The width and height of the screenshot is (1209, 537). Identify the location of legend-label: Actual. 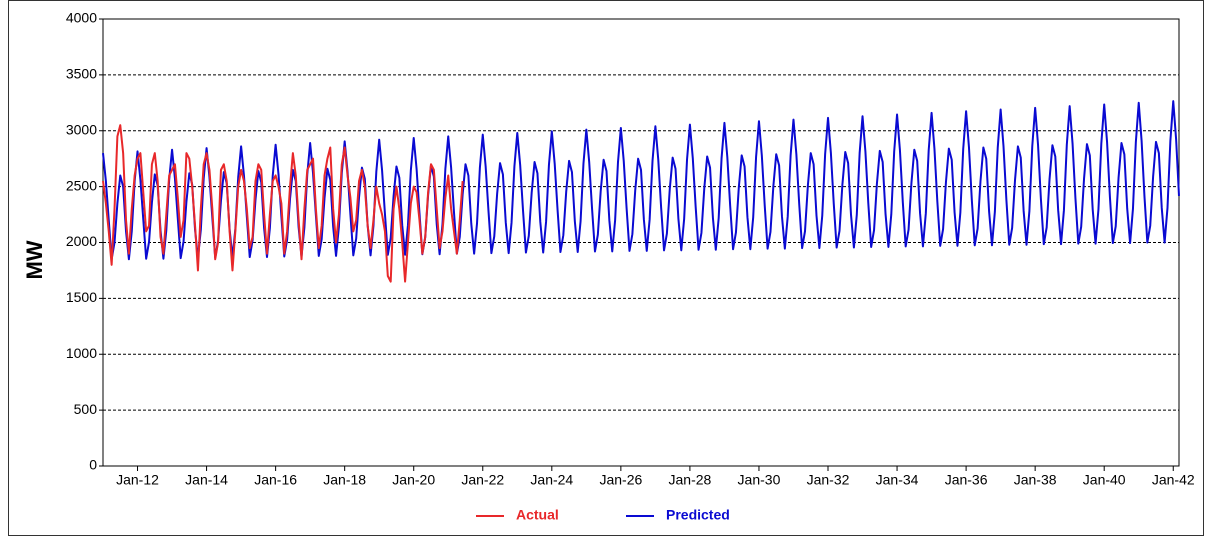
(537, 515).